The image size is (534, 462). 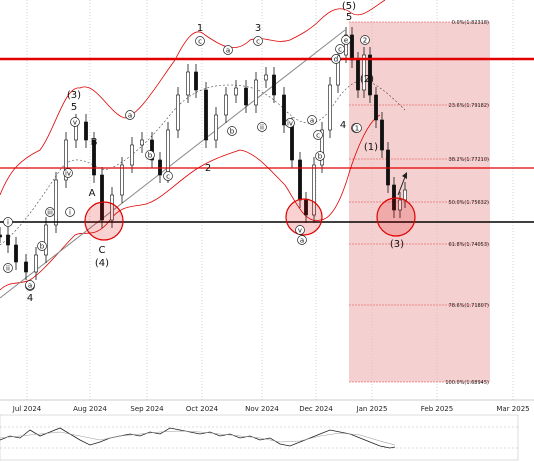 I want to click on support-touch-circle-nov, so click(x=304, y=217).